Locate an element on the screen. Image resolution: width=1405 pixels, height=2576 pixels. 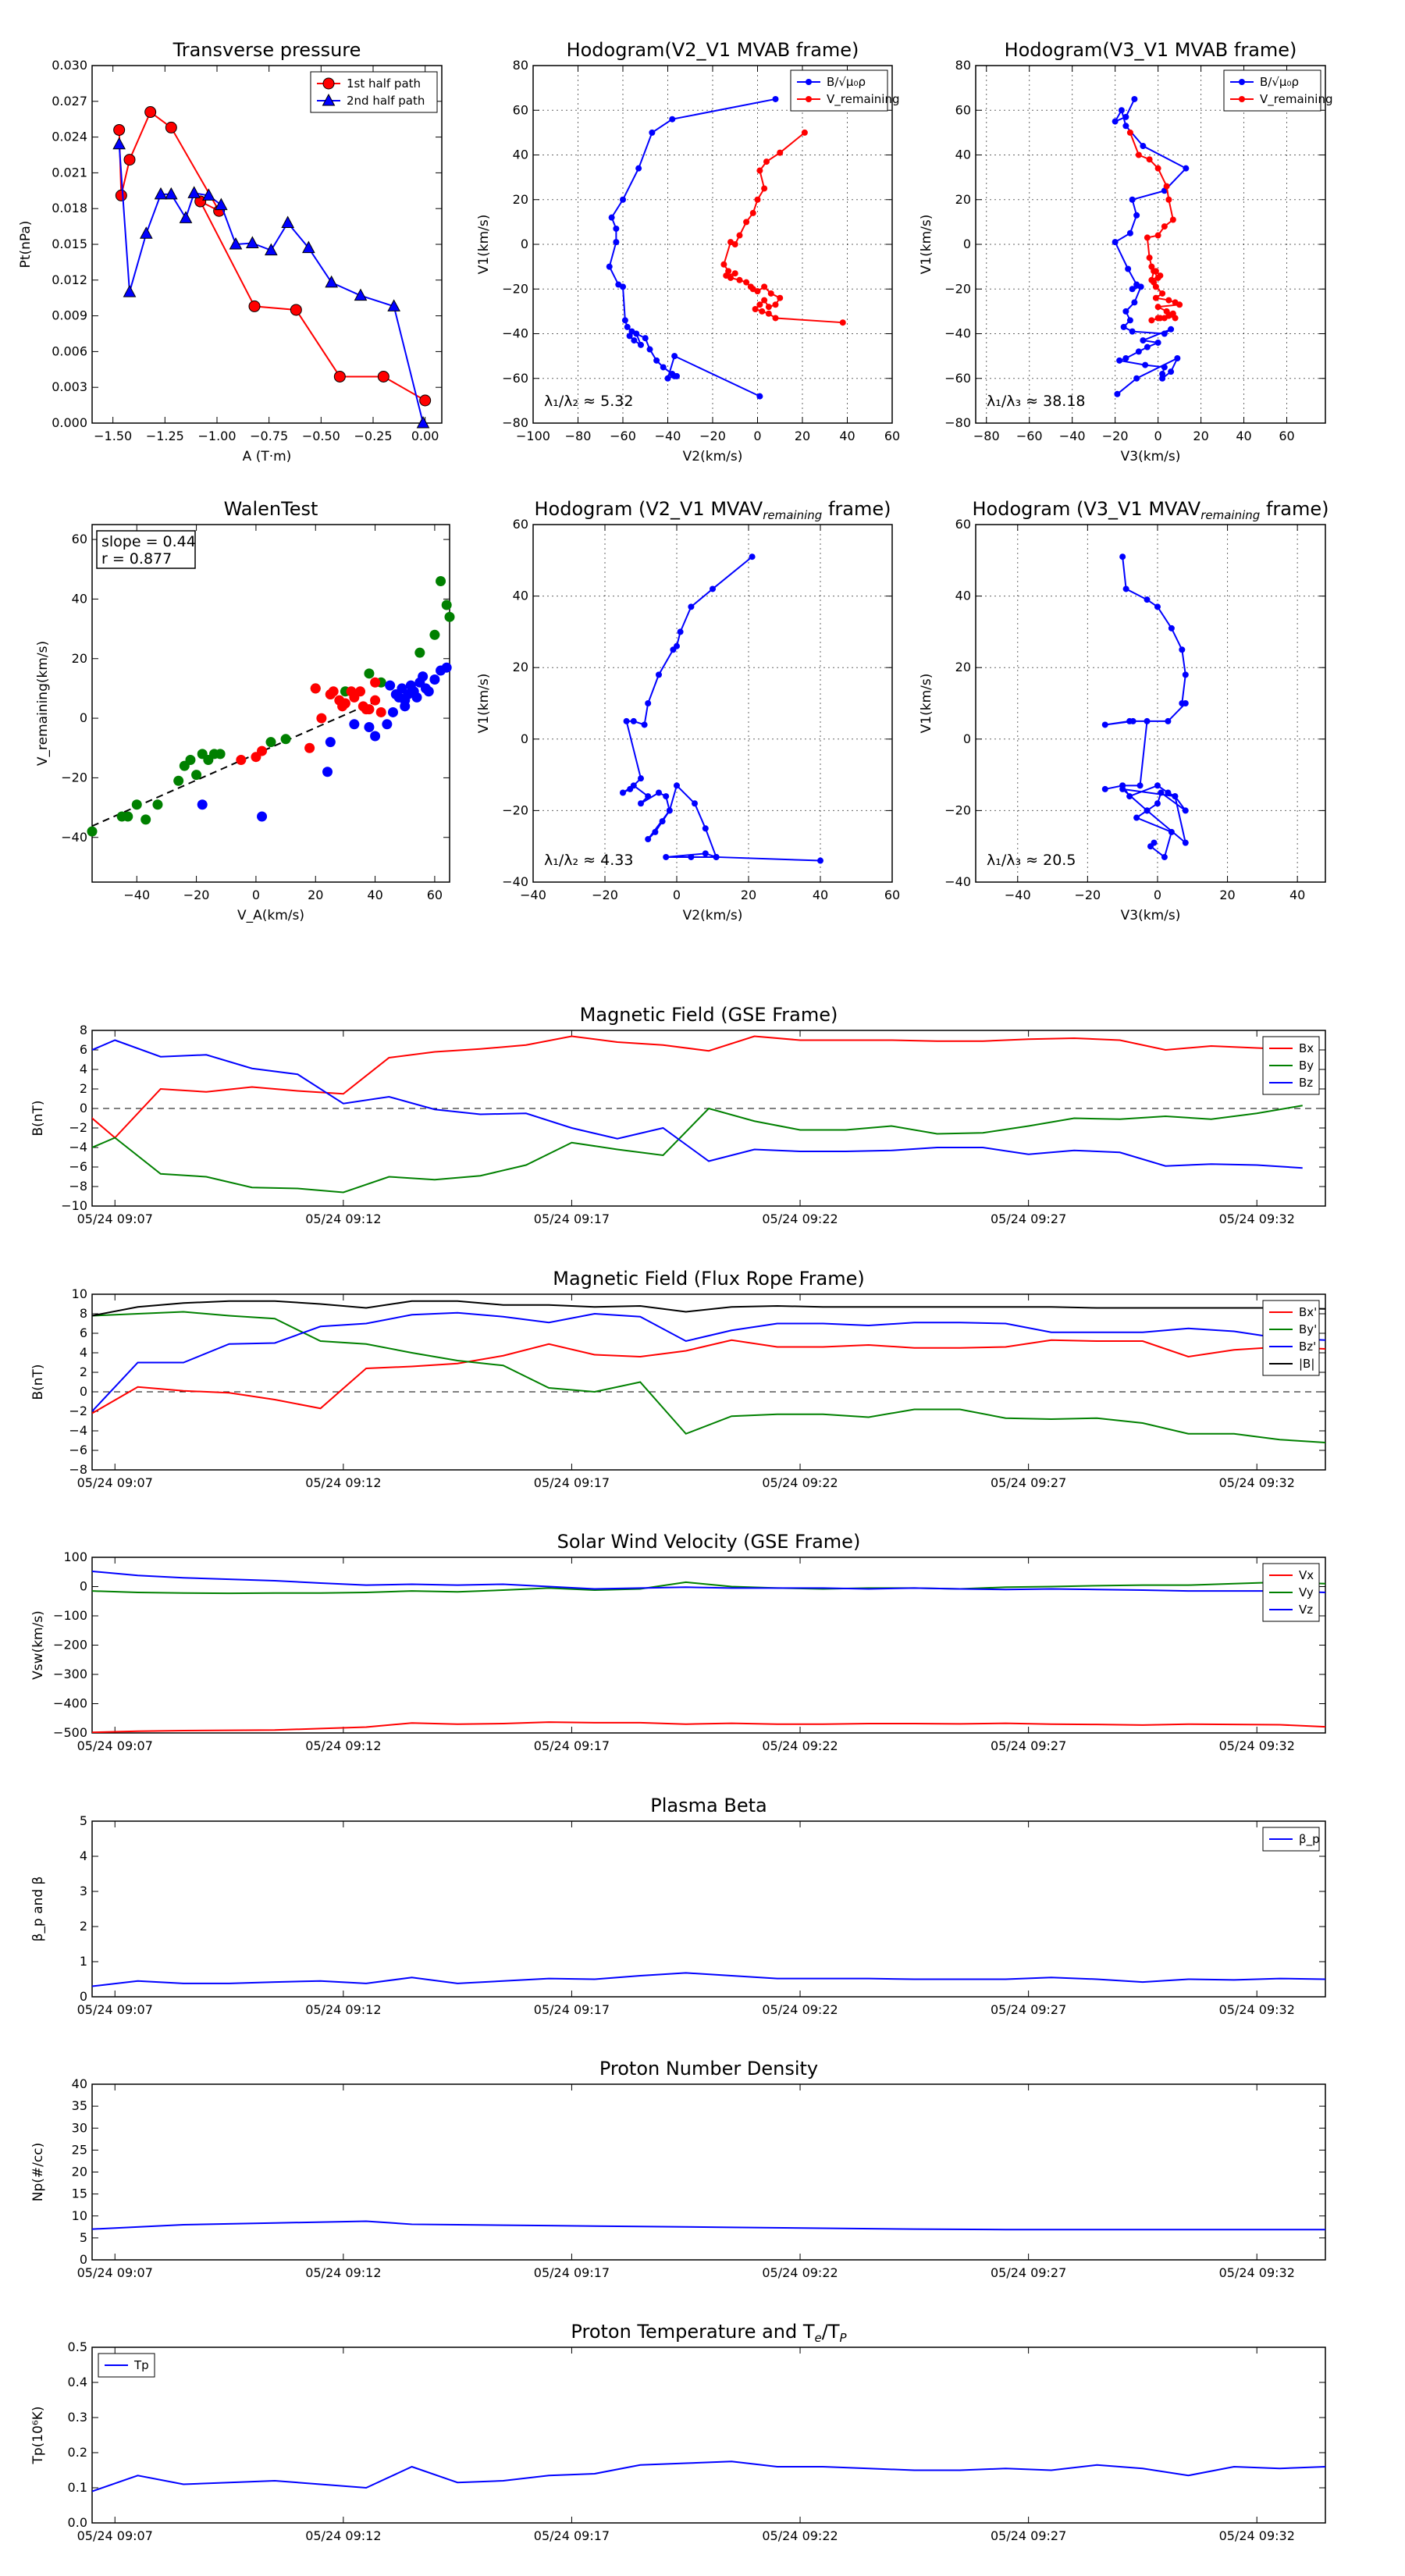
x-axis-label: V2(km/s) is located at coordinates (713, 456).